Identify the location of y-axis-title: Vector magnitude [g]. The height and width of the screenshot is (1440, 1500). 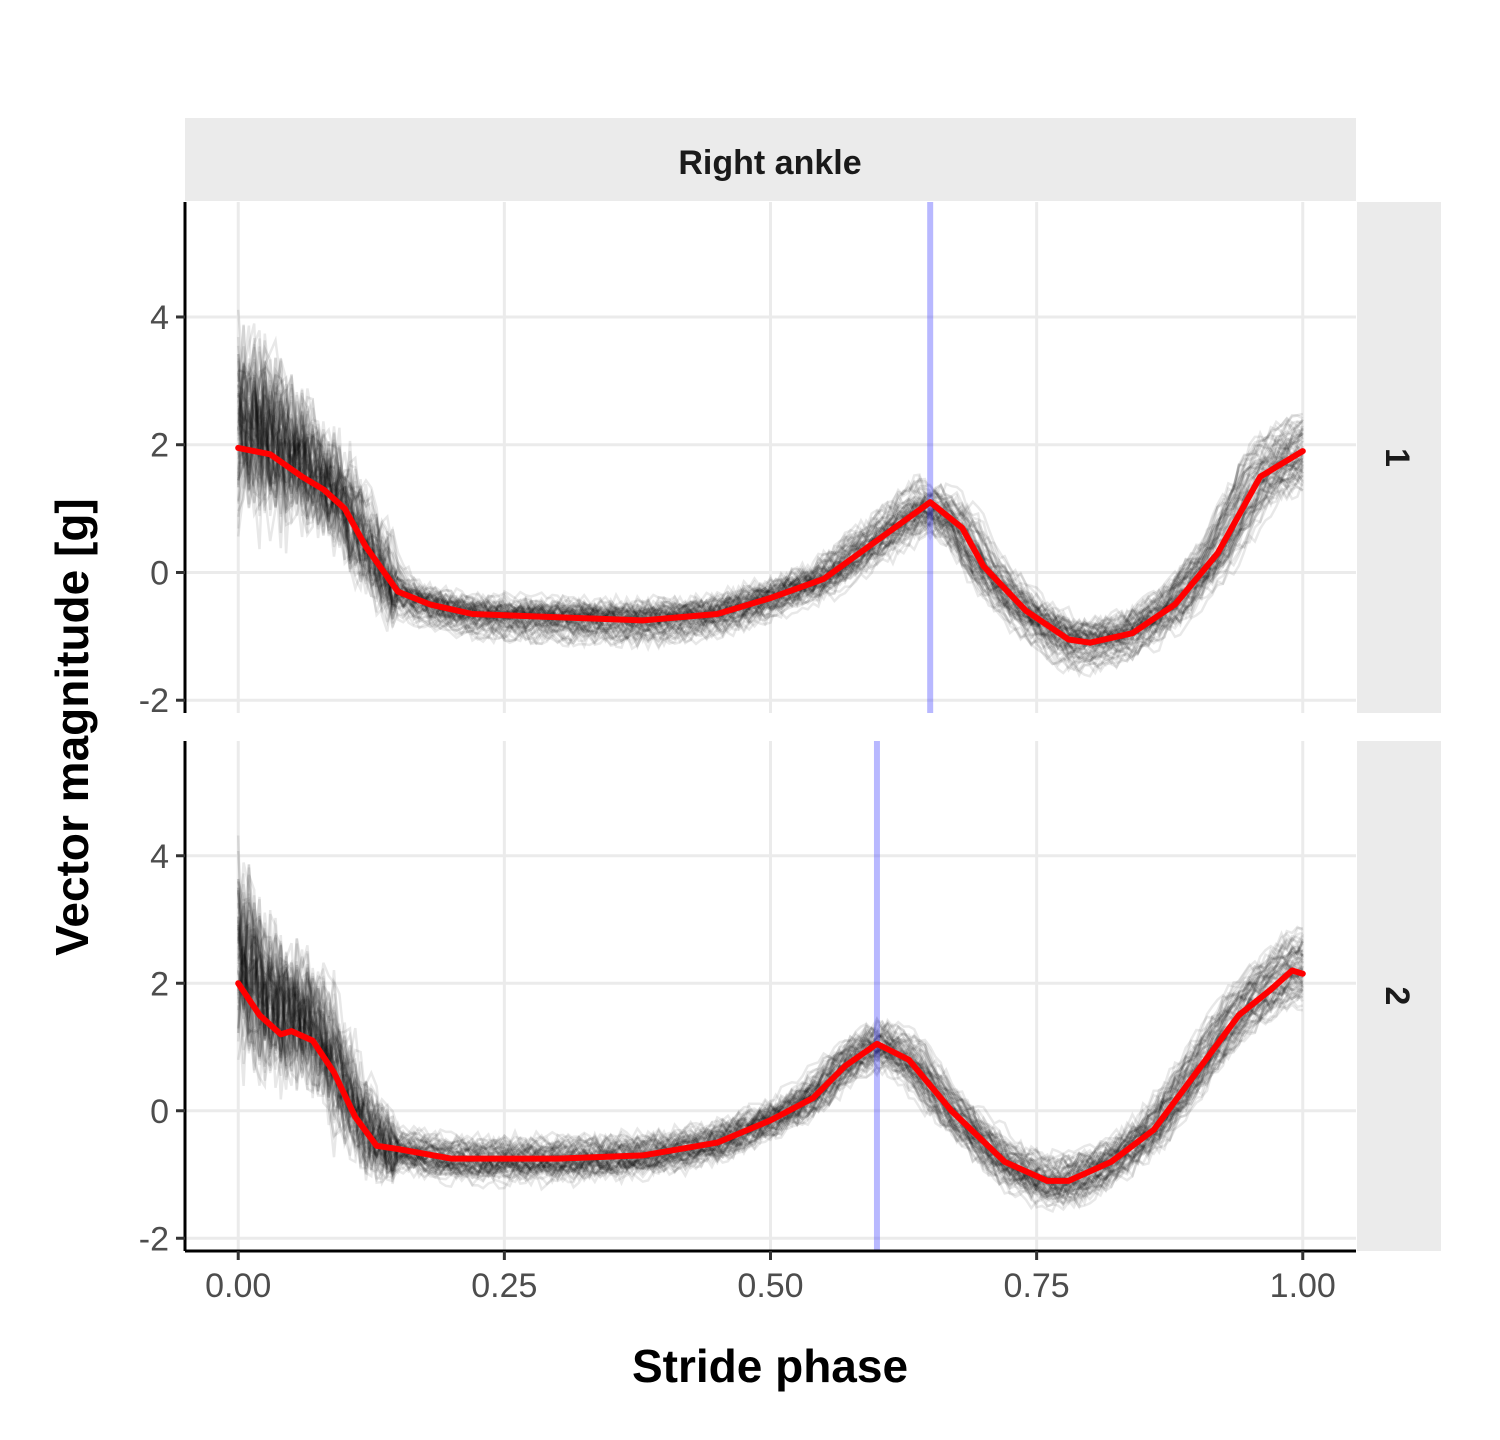
(72, 726).